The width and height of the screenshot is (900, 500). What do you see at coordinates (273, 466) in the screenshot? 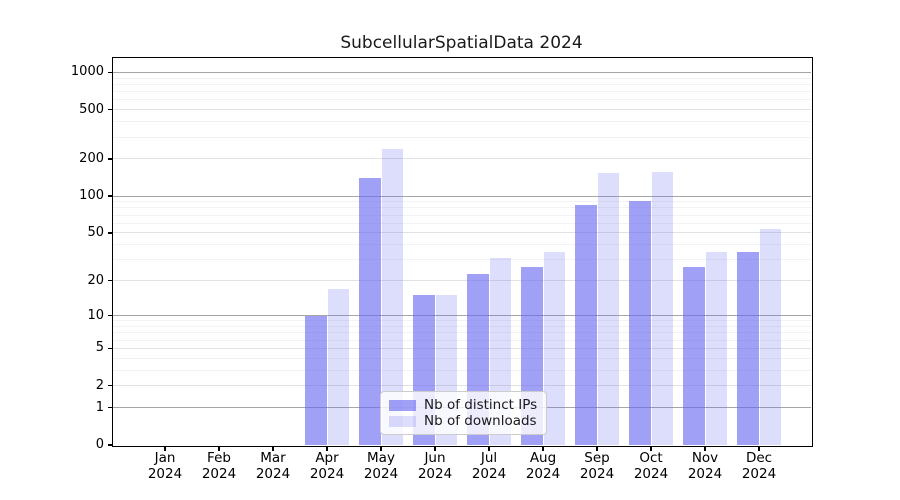
I see `x-axis-label: Mar 2024` at bounding box center [273, 466].